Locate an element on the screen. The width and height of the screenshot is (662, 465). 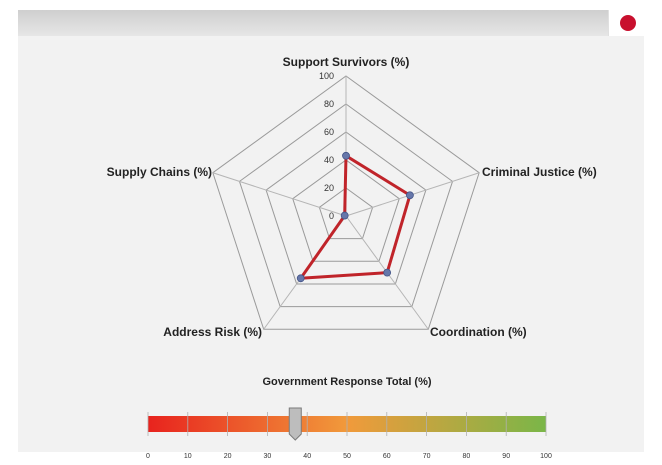
radar-axis-label: Criminal Justice (%) is located at coordinates (539, 172).